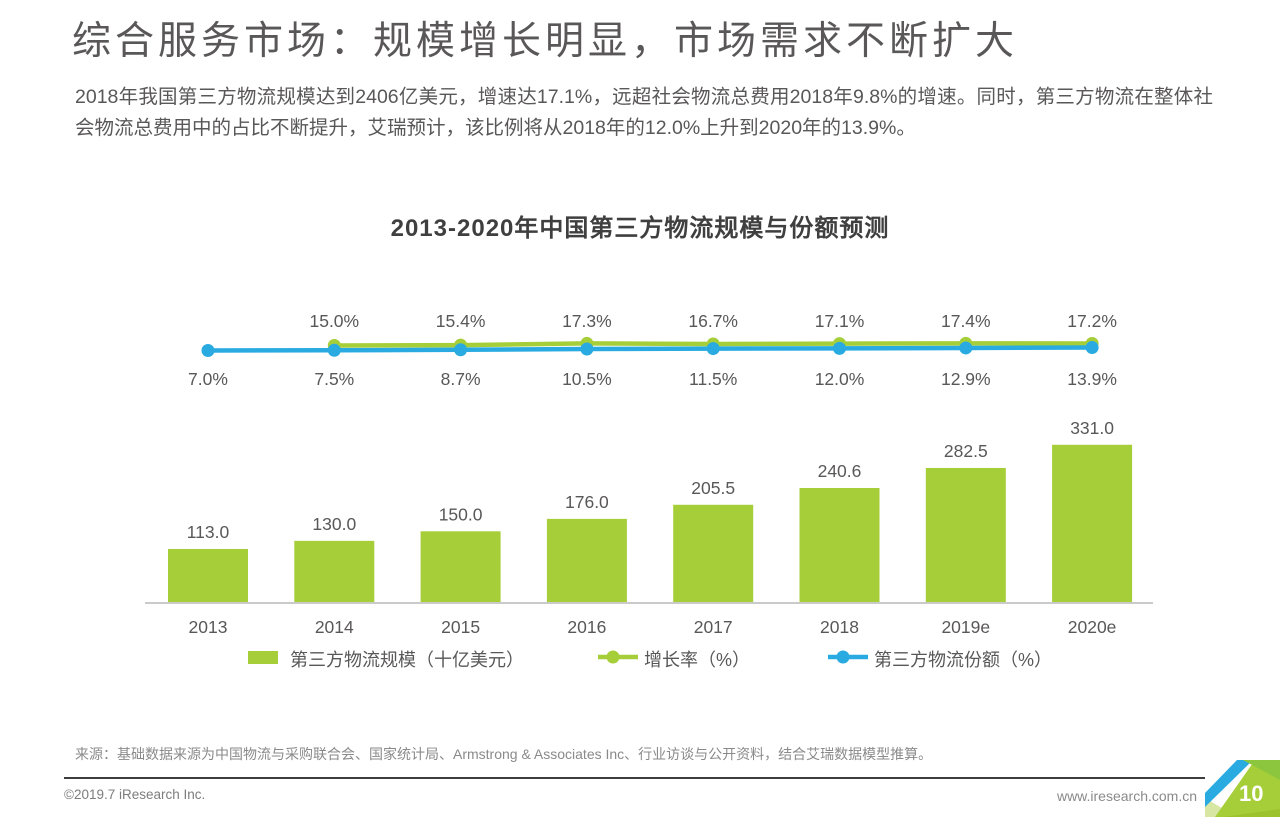 The height and width of the screenshot is (817, 1280). What do you see at coordinates (407, 660) in the screenshot?
I see `legend-label: 第三方物流规模（十亿美元）` at bounding box center [407, 660].